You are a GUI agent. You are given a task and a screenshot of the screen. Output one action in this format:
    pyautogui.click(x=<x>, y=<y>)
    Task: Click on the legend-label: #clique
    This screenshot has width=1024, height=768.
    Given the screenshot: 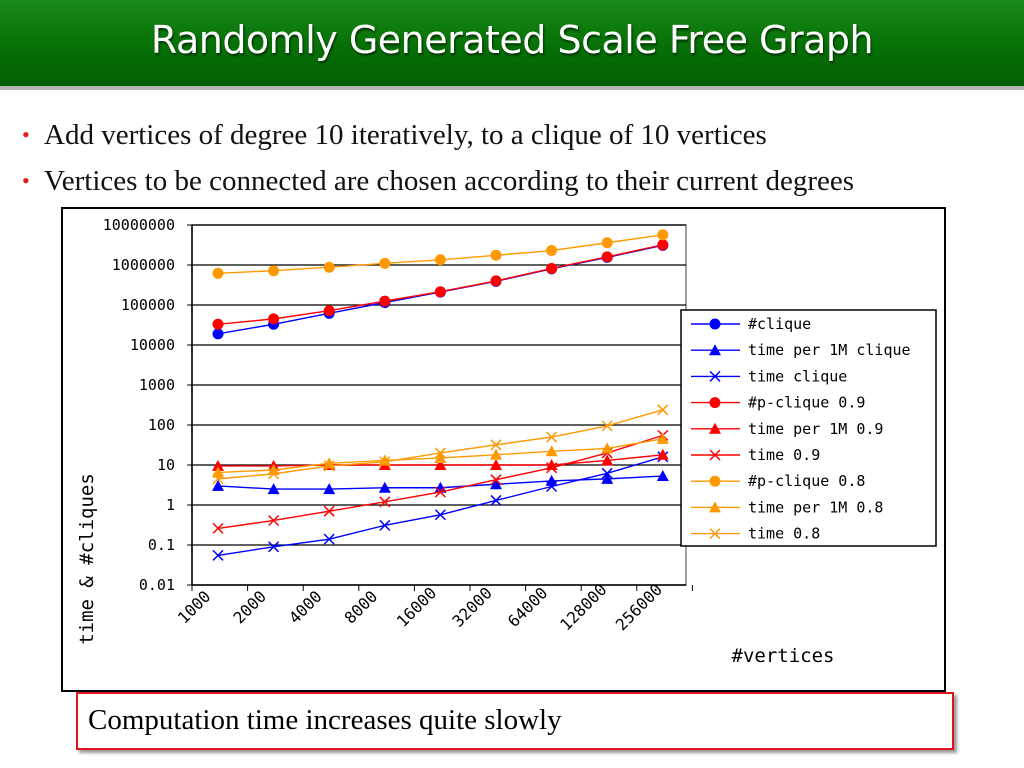 What is the action you would take?
    pyautogui.click(x=779, y=324)
    